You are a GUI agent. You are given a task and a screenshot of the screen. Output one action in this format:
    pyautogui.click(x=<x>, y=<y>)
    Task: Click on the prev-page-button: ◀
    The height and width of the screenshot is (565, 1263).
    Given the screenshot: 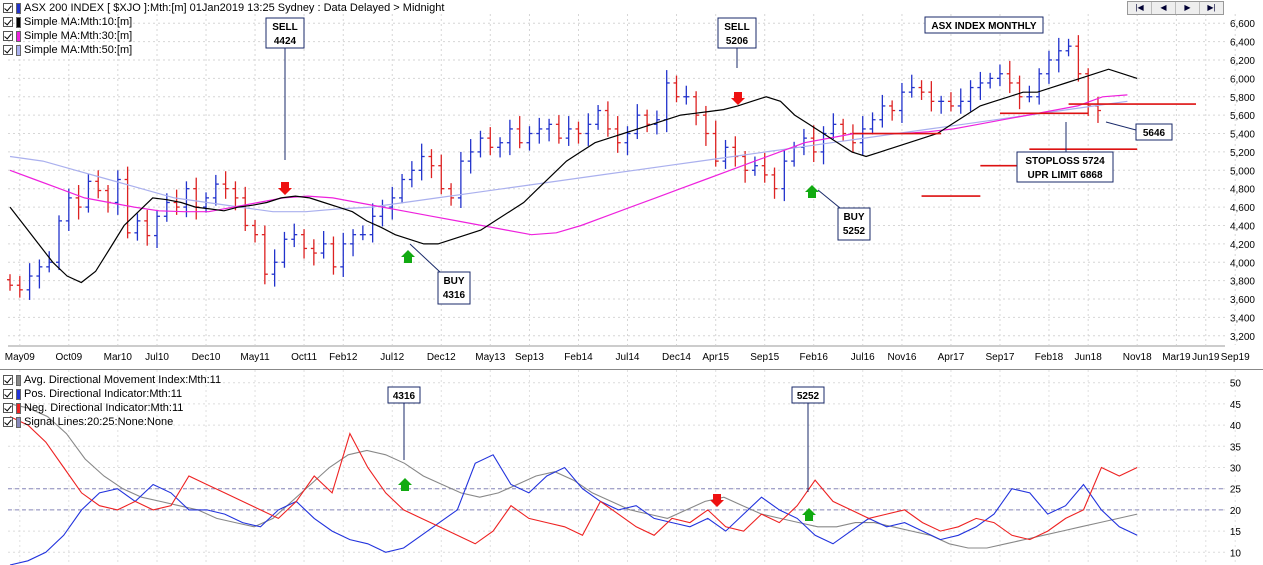 What is the action you would take?
    pyautogui.click(x=1164, y=8)
    